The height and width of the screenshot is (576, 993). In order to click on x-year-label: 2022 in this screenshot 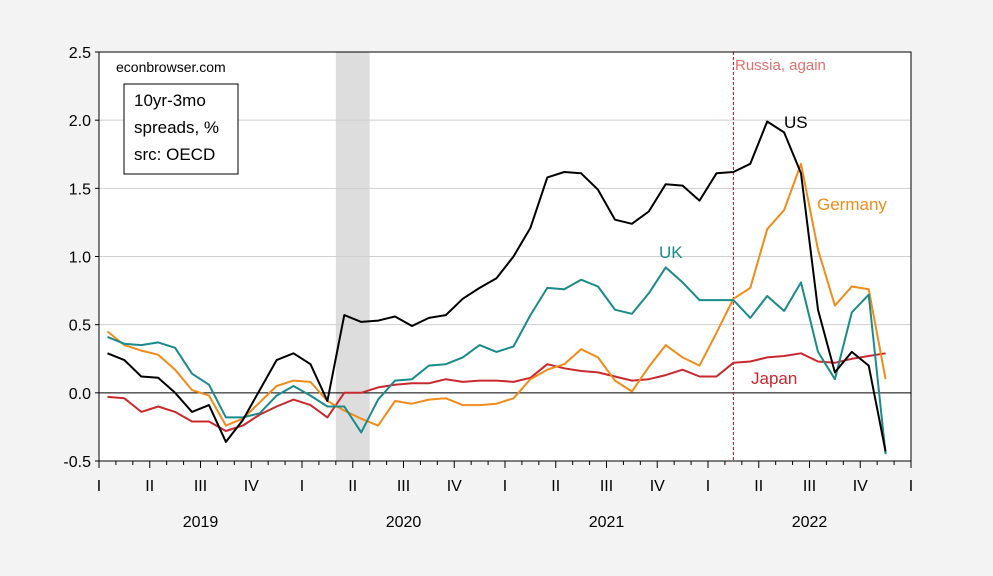, I will do `click(810, 522)`.